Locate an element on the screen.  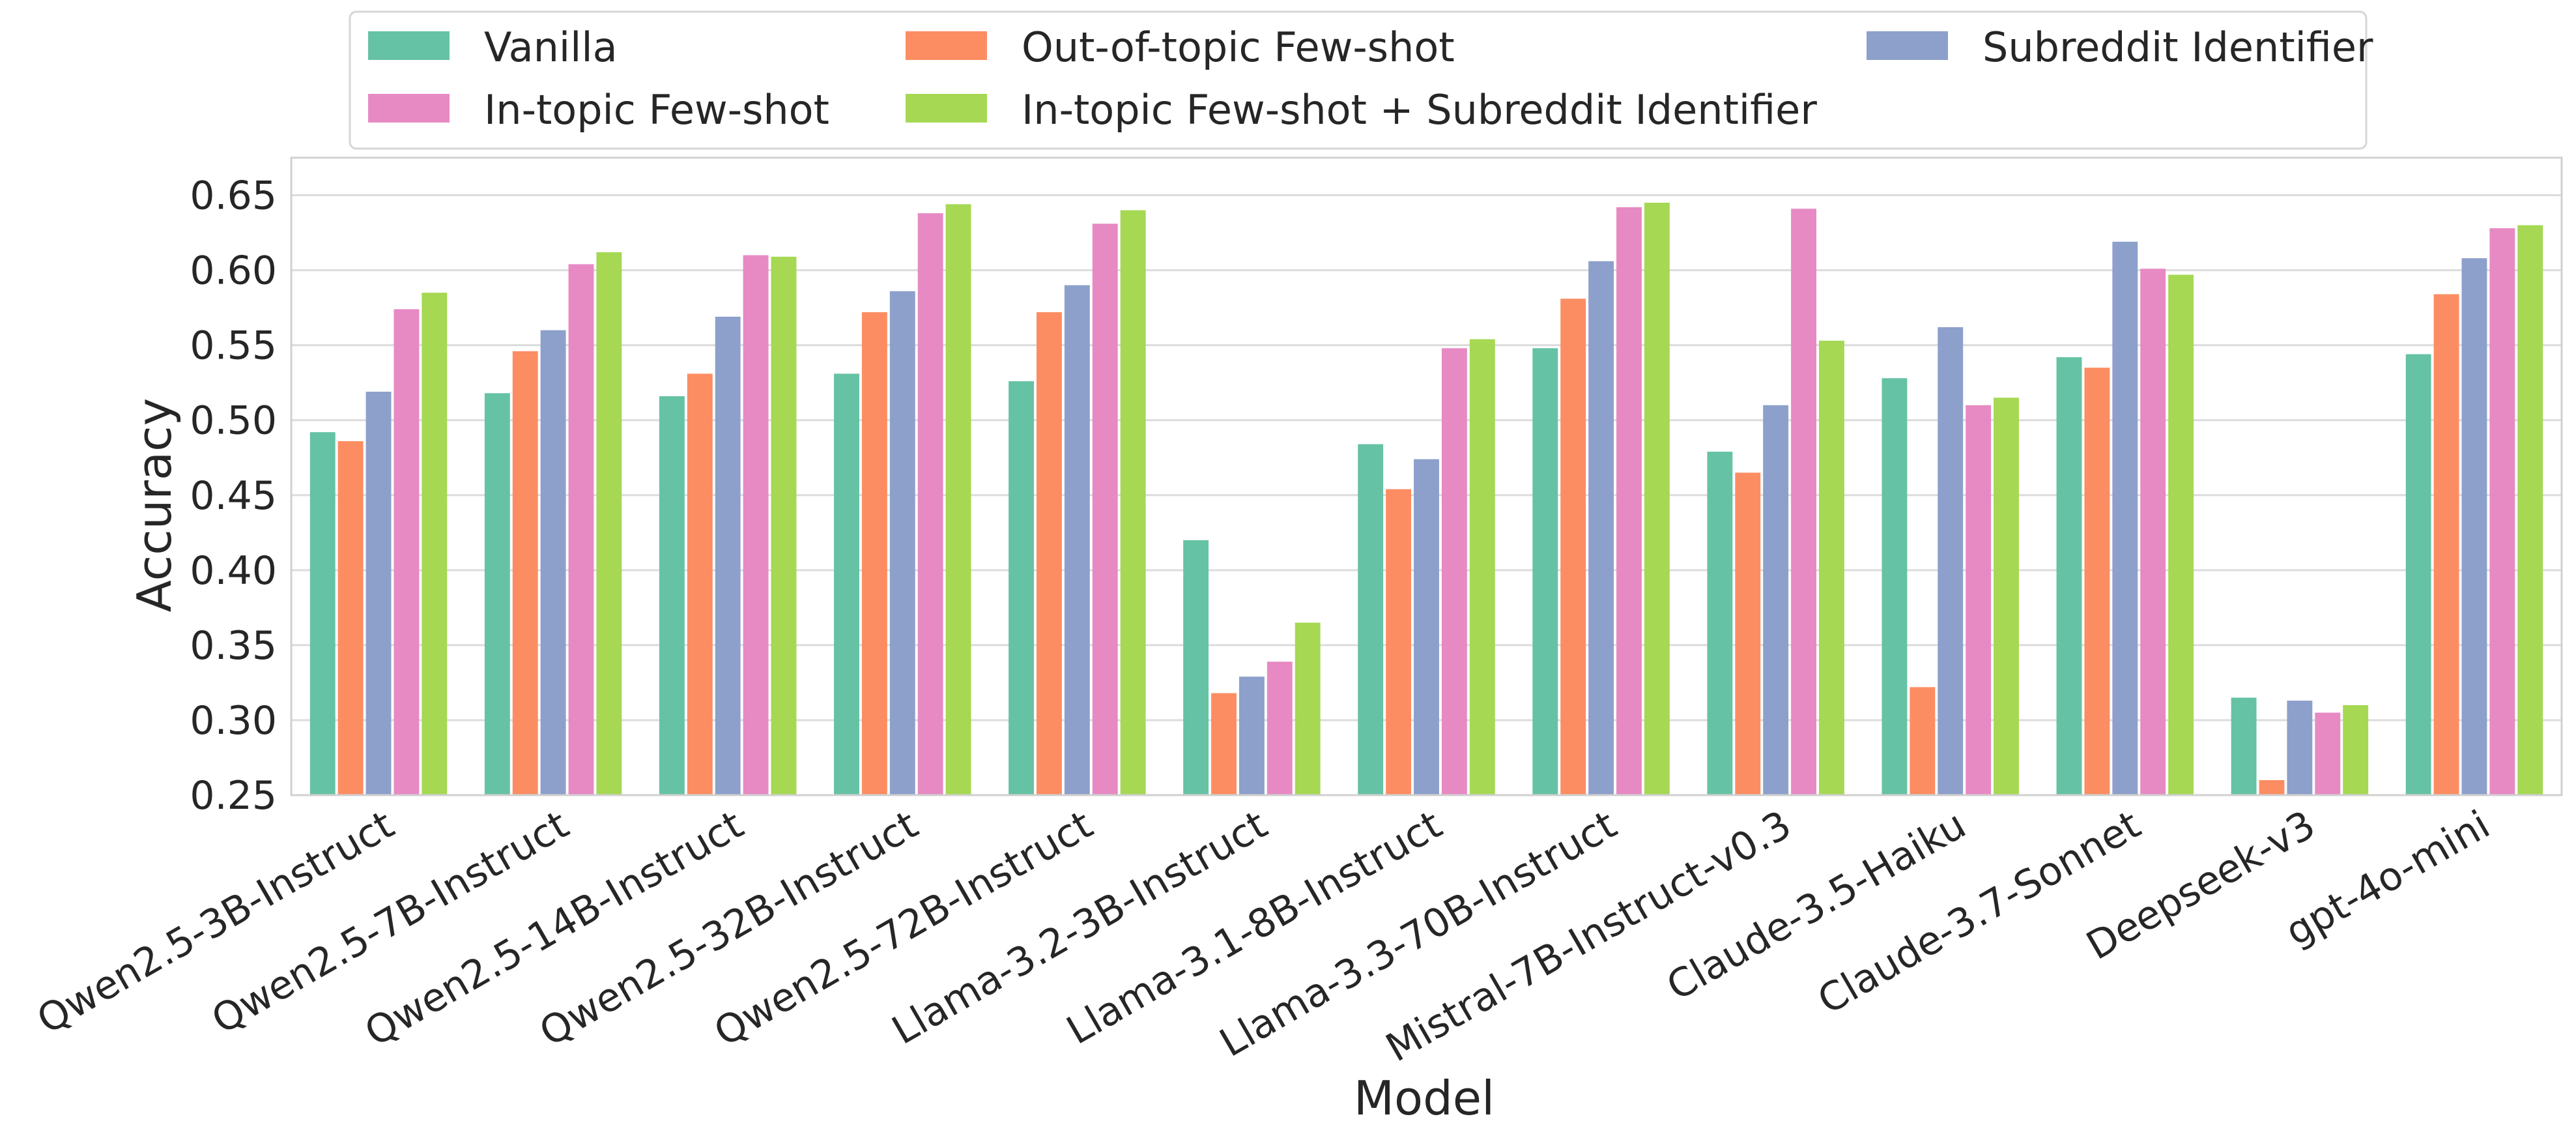
y-tick-labels: 0.25 0.30 0.35 0.40 0.45 0.50 0.55 0.60 0.65 is located at coordinates (233, 496).